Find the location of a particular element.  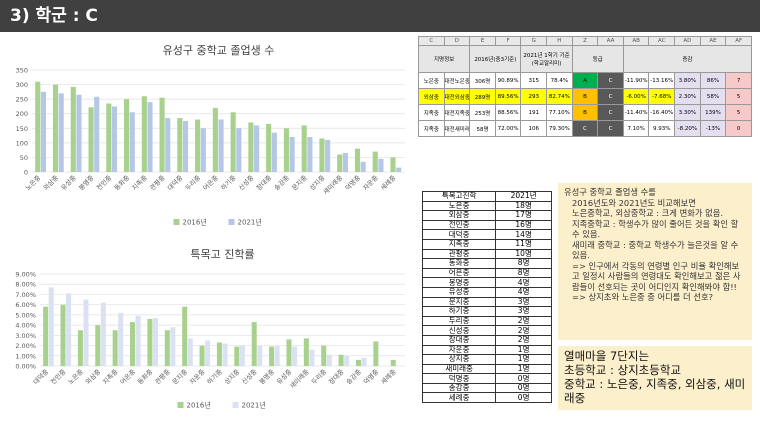

x-tick-label: 노은중 is located at coordinates (33, 183).